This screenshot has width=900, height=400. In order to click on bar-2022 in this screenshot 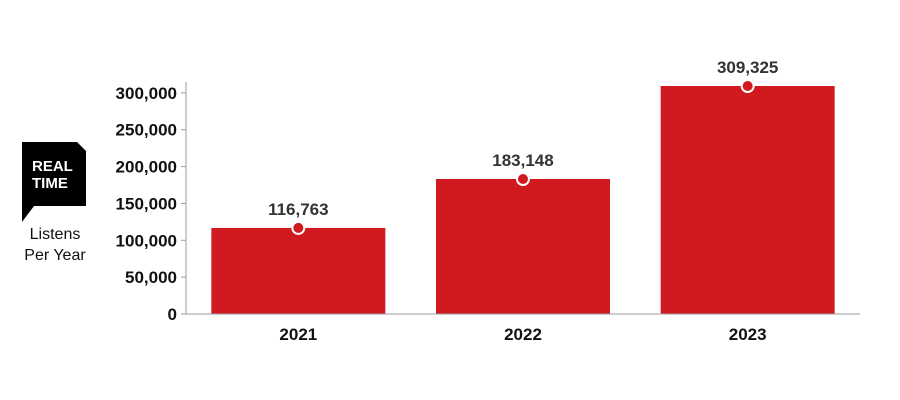, I will do `click(523, 246)`.